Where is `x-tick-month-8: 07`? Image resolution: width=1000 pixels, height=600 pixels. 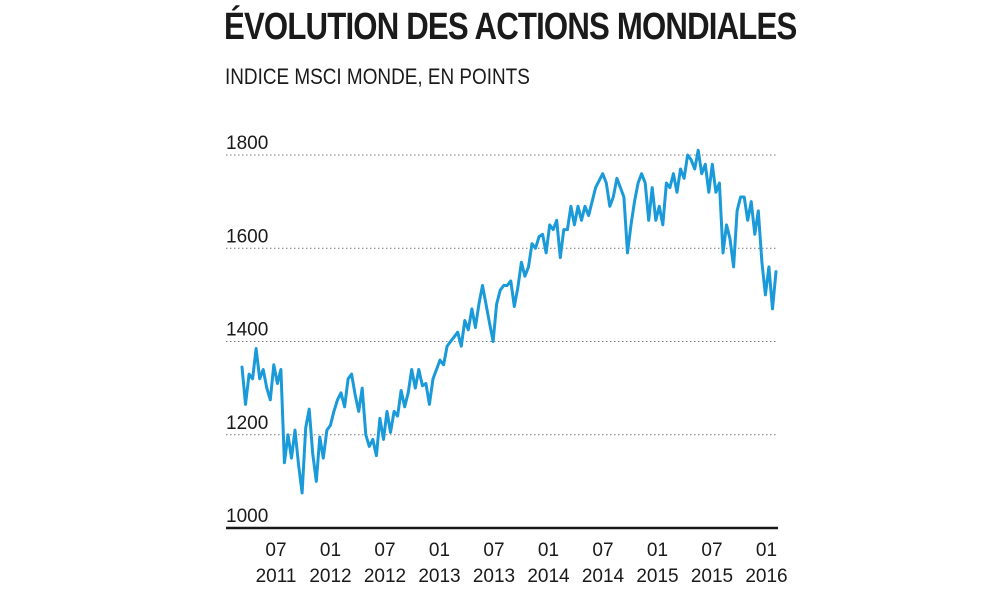
x-tick-month-8: 07 is located at coordinates (711, 550).